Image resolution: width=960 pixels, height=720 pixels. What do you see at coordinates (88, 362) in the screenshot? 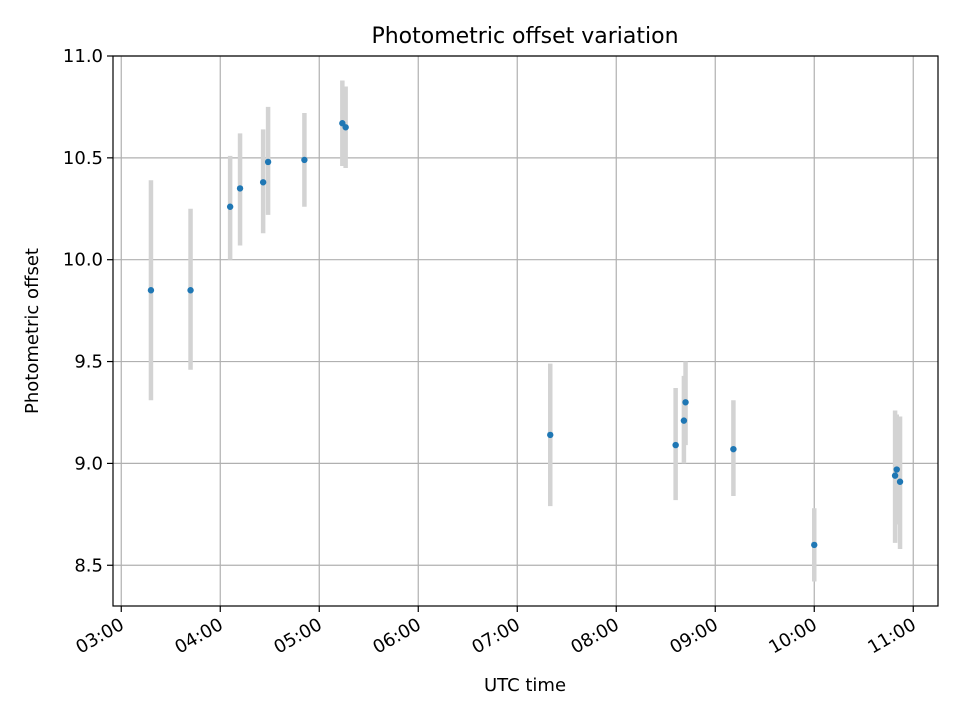
I see `y-tick-label: 9.5` at bounding box center [88, 362].